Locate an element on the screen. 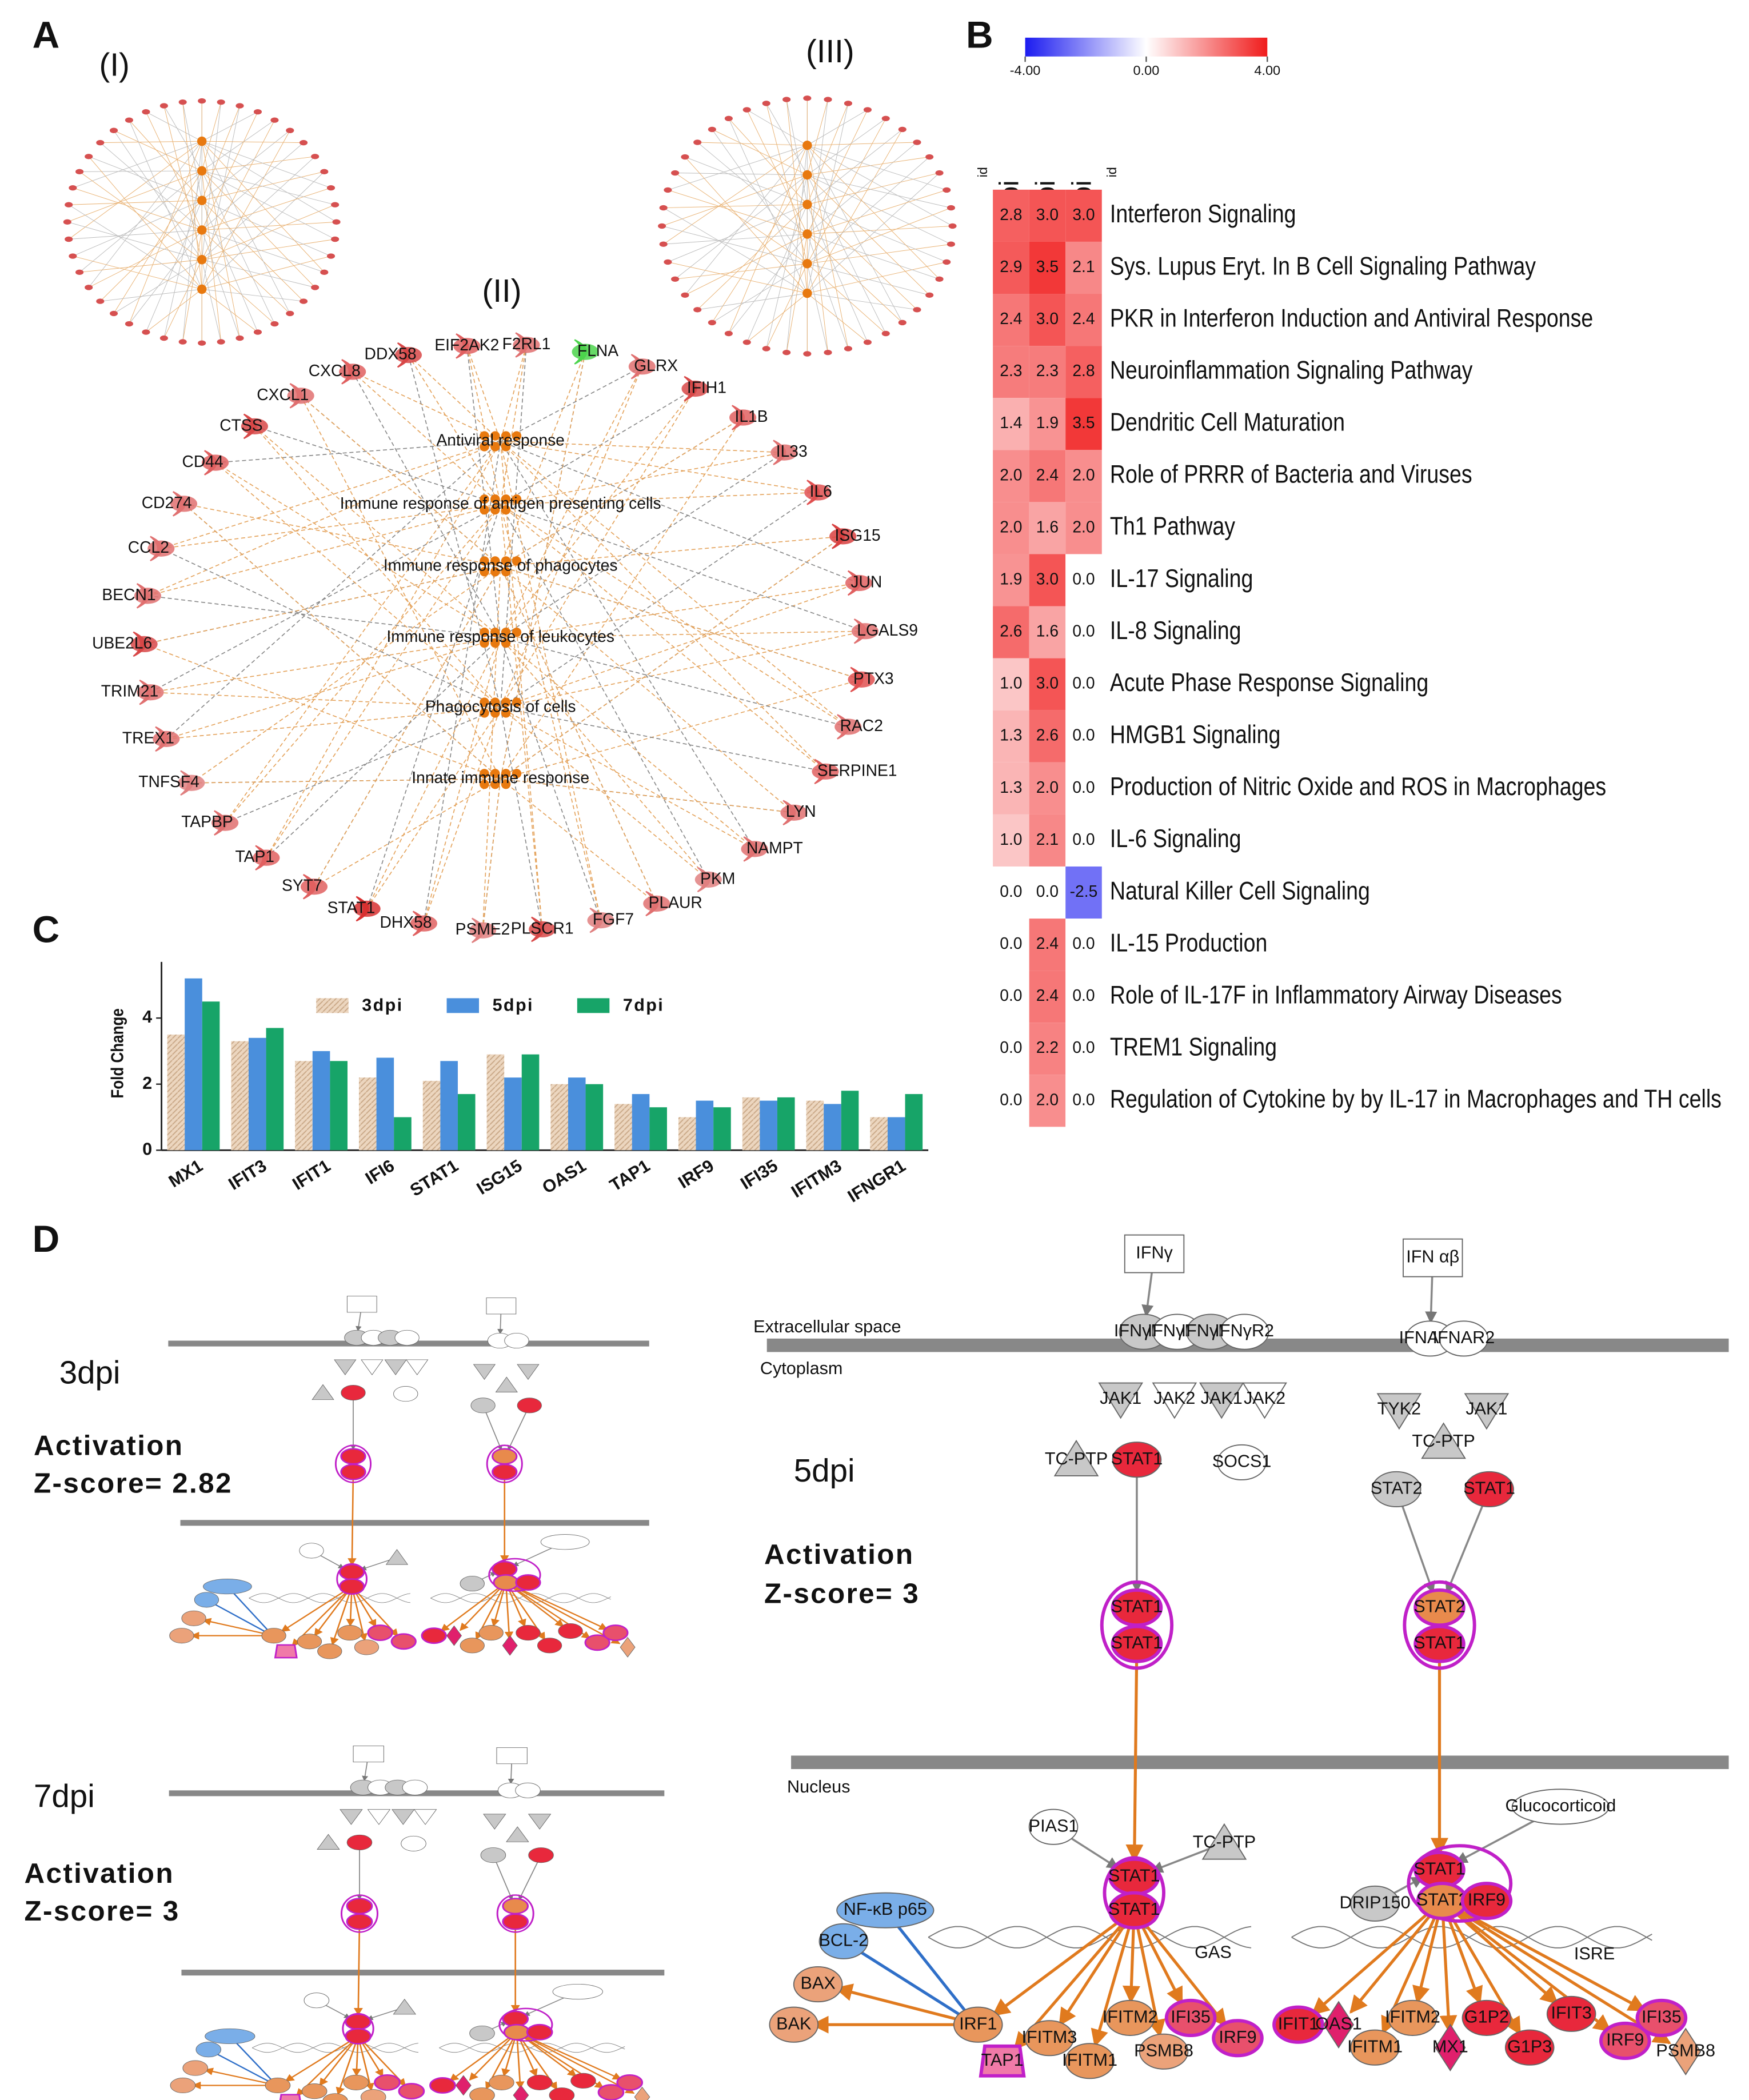 The width and height of the screenshot is (1749, 2100). gene-label: F2RL1 is located at coordinates (526, 343).